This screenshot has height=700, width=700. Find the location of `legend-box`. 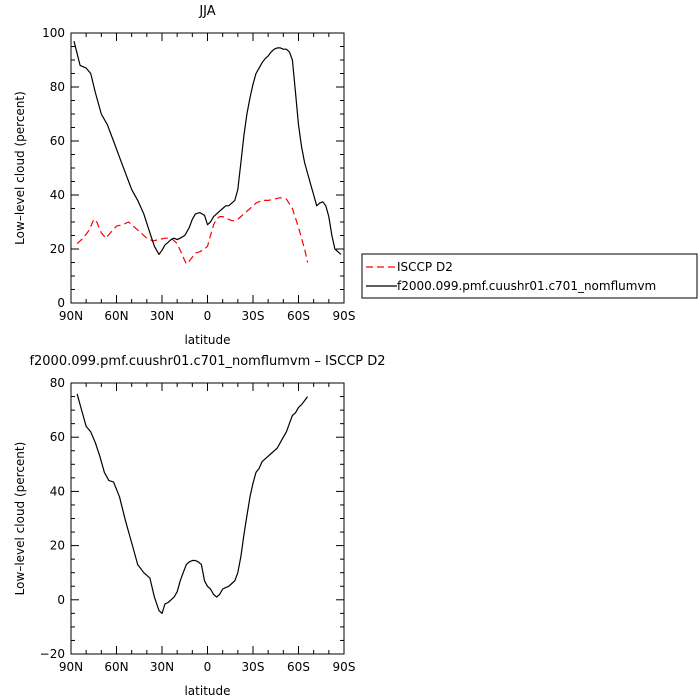

legend-box is located at coordinates (529, 276).